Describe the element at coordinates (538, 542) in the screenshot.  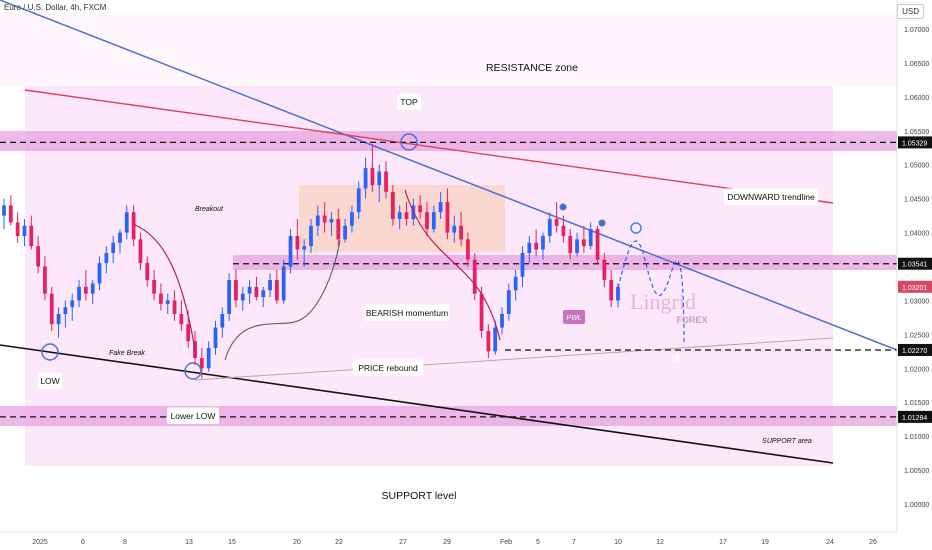
I see `x-tick-label: 5` at that location.